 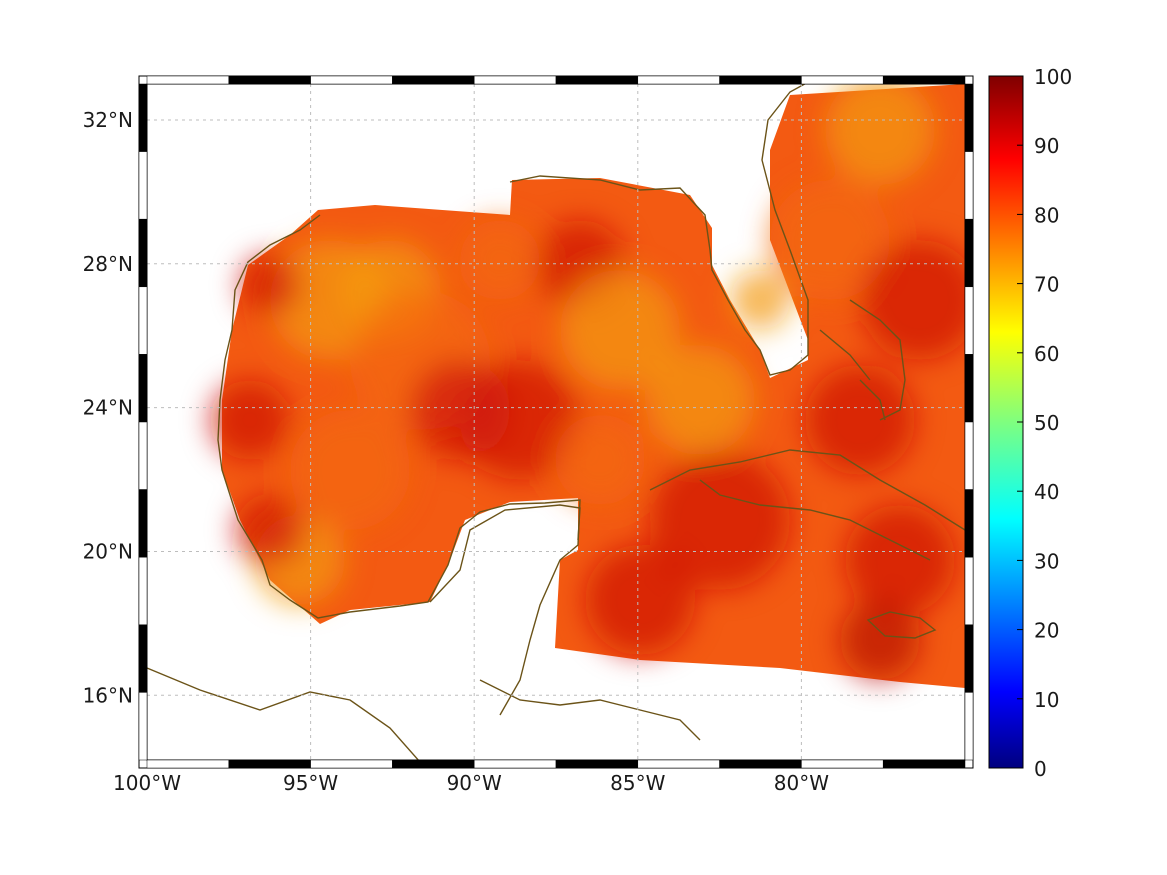 I want to click on bahamas-coast, so click(x=862, y=360).